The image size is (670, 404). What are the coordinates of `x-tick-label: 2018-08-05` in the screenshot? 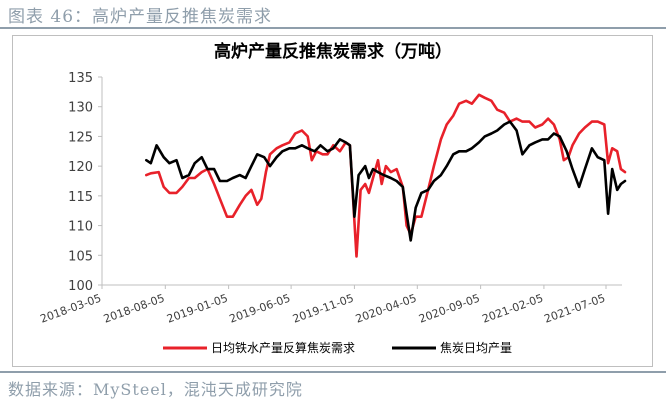 It's located at (134, 309).